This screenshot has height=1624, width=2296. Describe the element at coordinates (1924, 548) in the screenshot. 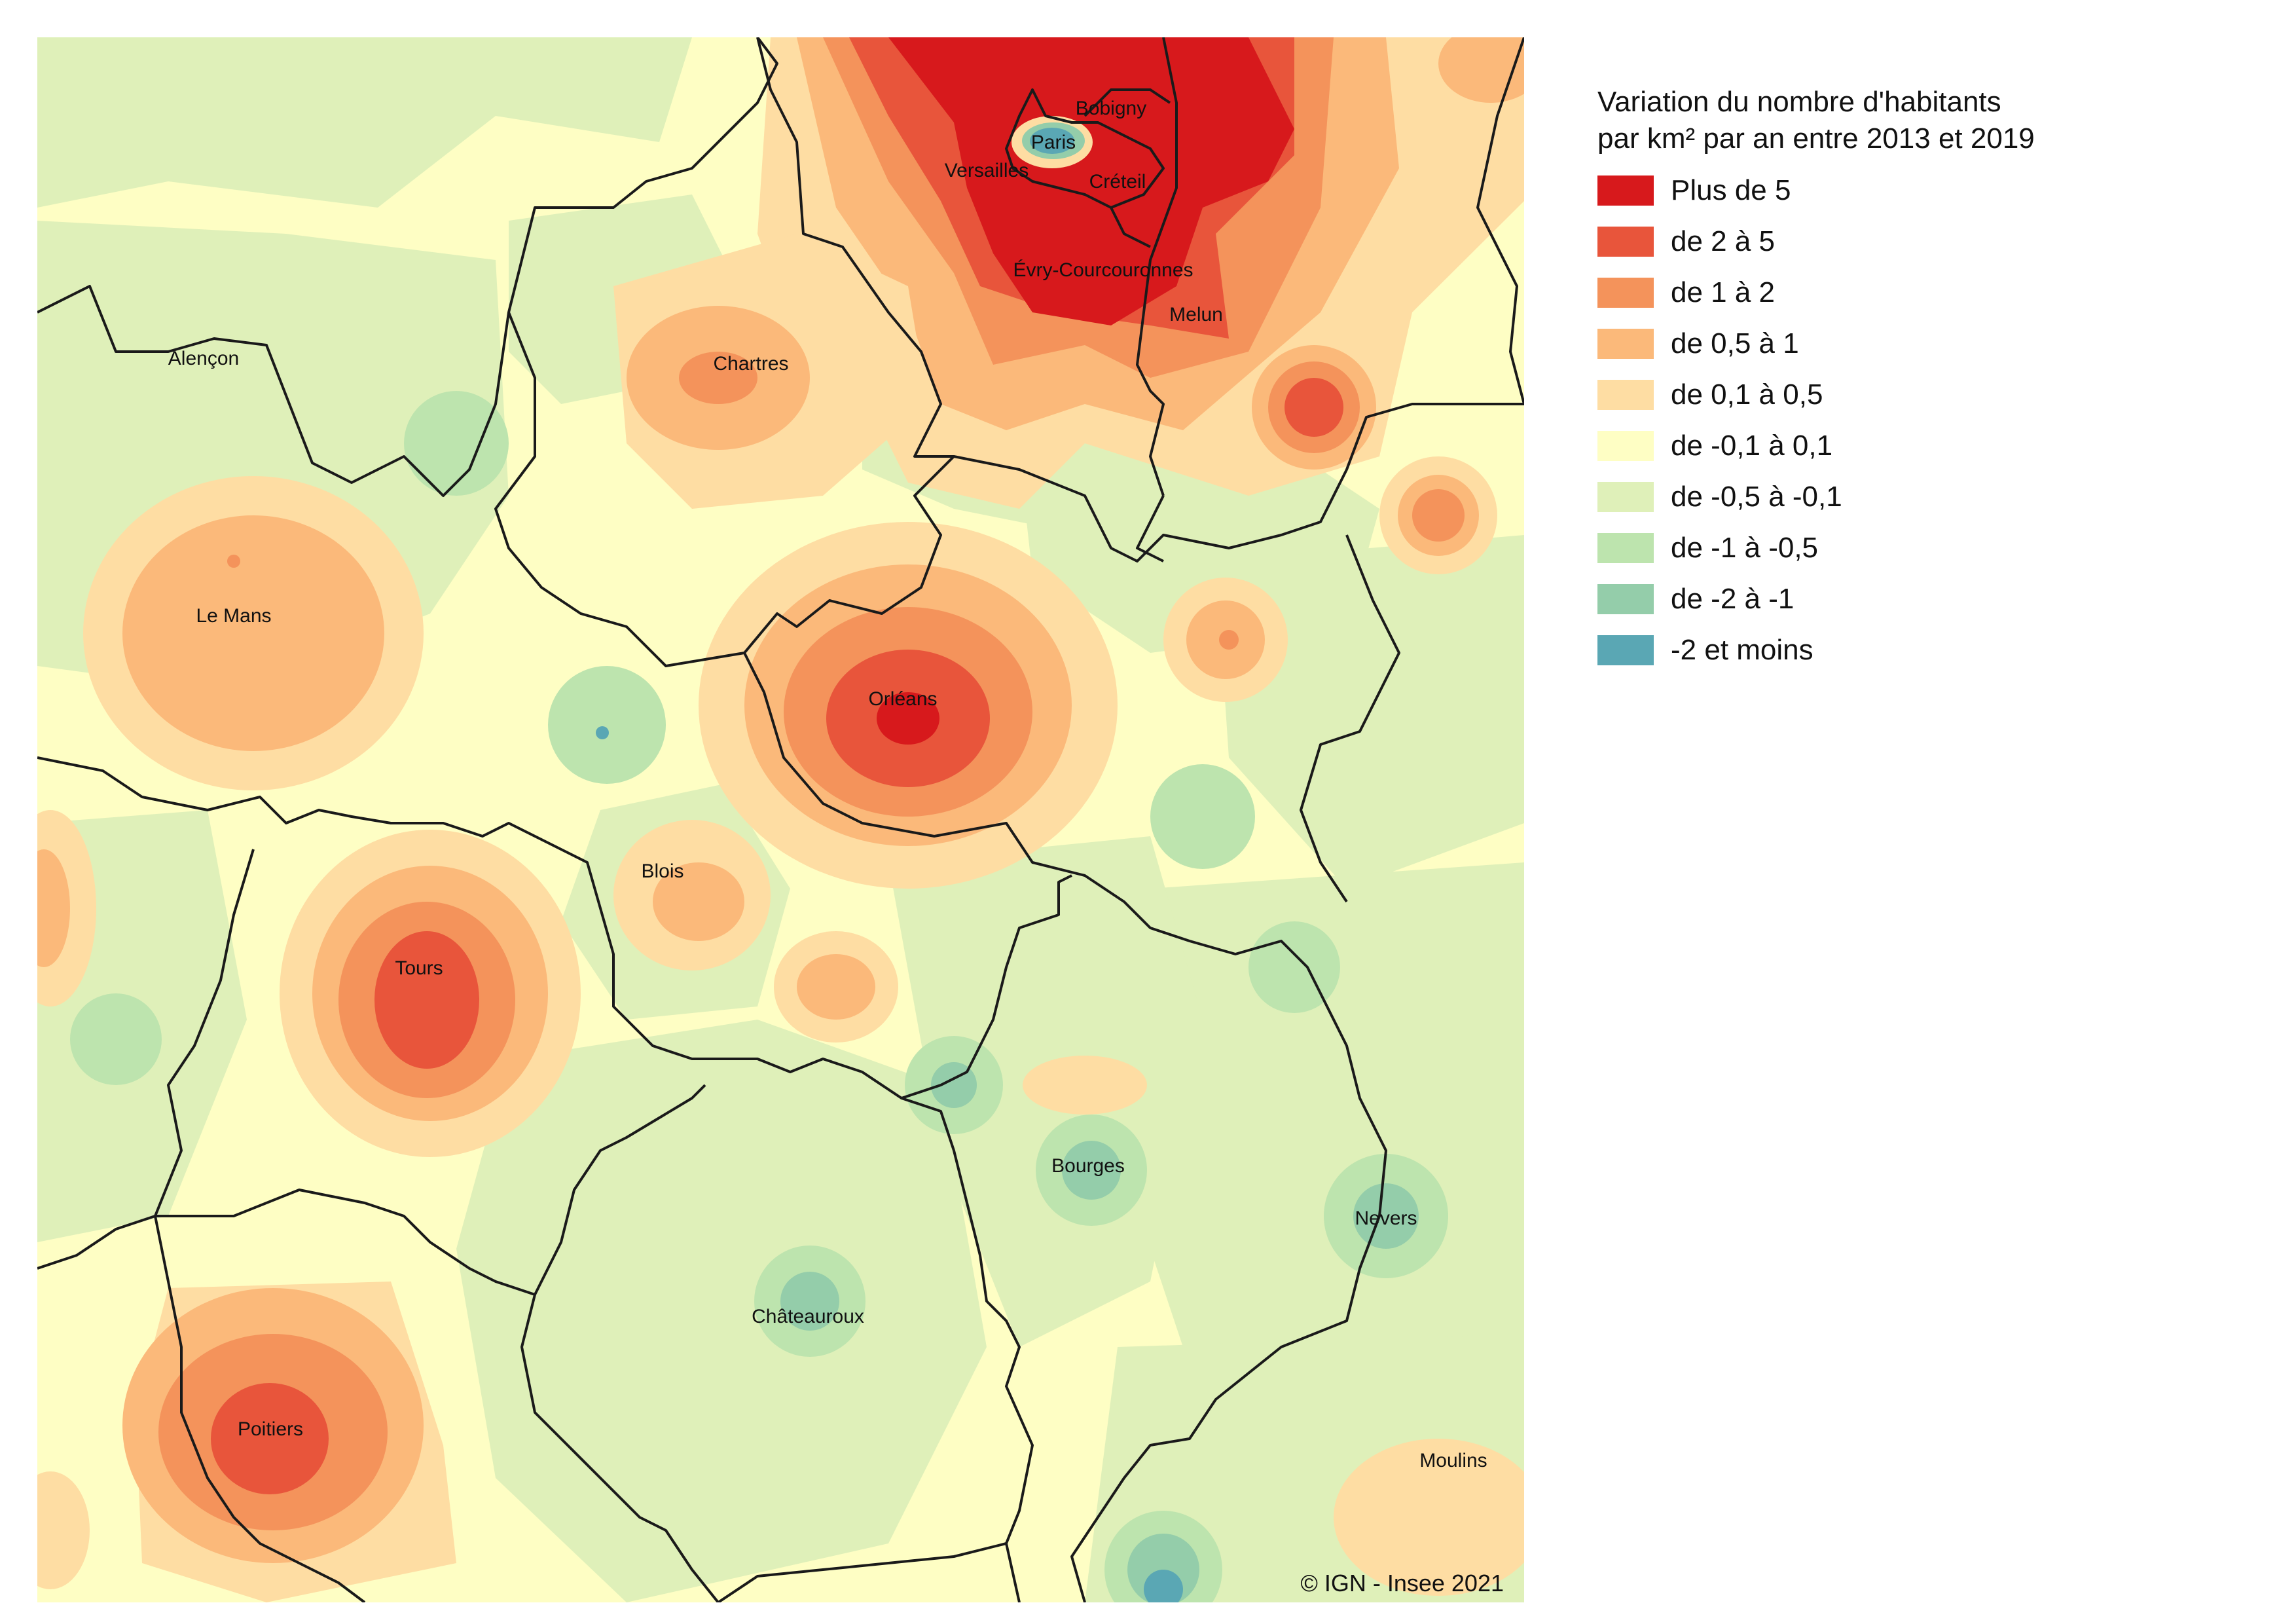

I see `legend-item: de -1 à -0,5` at that location.